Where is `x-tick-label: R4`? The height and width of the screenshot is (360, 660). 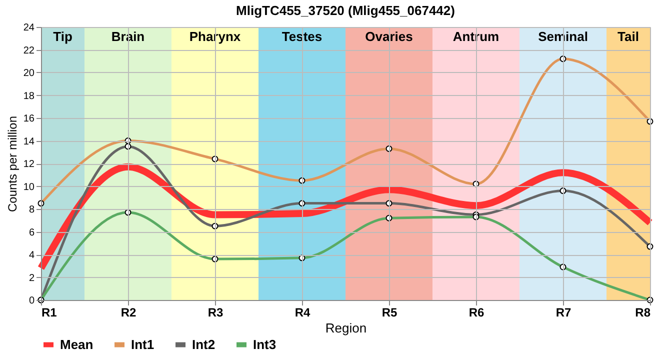 x-tick-label: R4 is located at coordinates (302, 313).